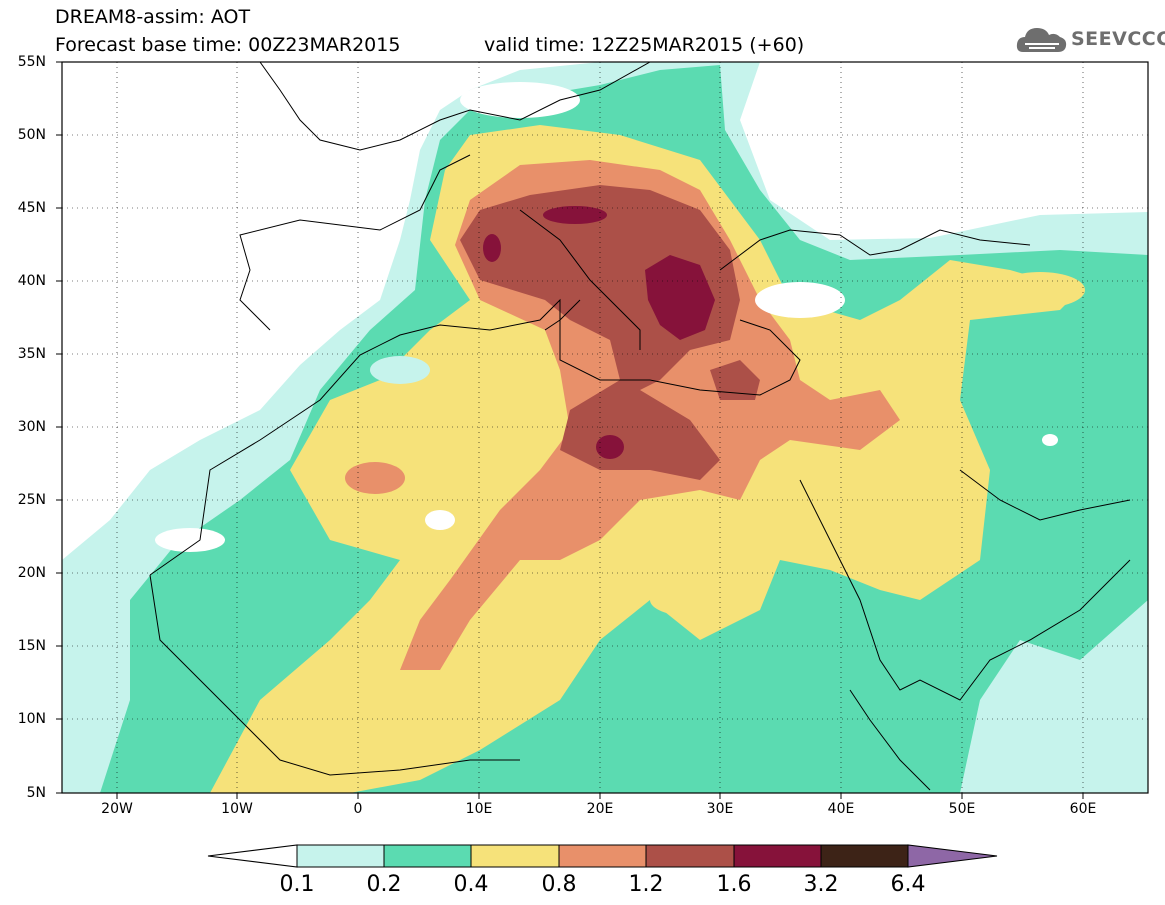  What do you see at coordinates (31, 354) in the screenshot?
I see `lat-label: 35N` at bounding box center [31, 354].